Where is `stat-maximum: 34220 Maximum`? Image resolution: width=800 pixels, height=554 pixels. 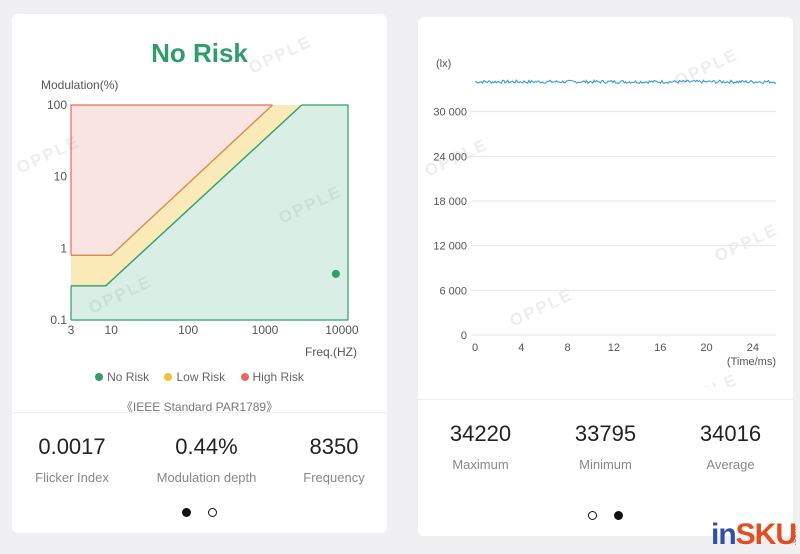
stat-maximum: 34220 Maximum is located at coordinates (480, 446).